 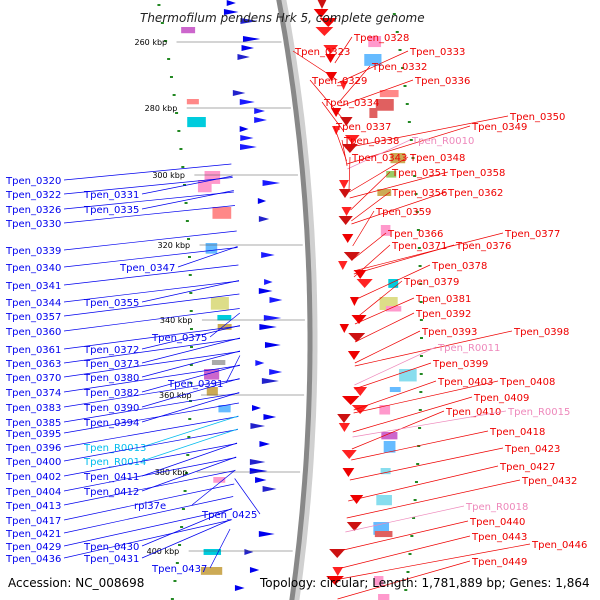 I want to click on gene-label: Tpen_0423, so click(x=532, y=449).